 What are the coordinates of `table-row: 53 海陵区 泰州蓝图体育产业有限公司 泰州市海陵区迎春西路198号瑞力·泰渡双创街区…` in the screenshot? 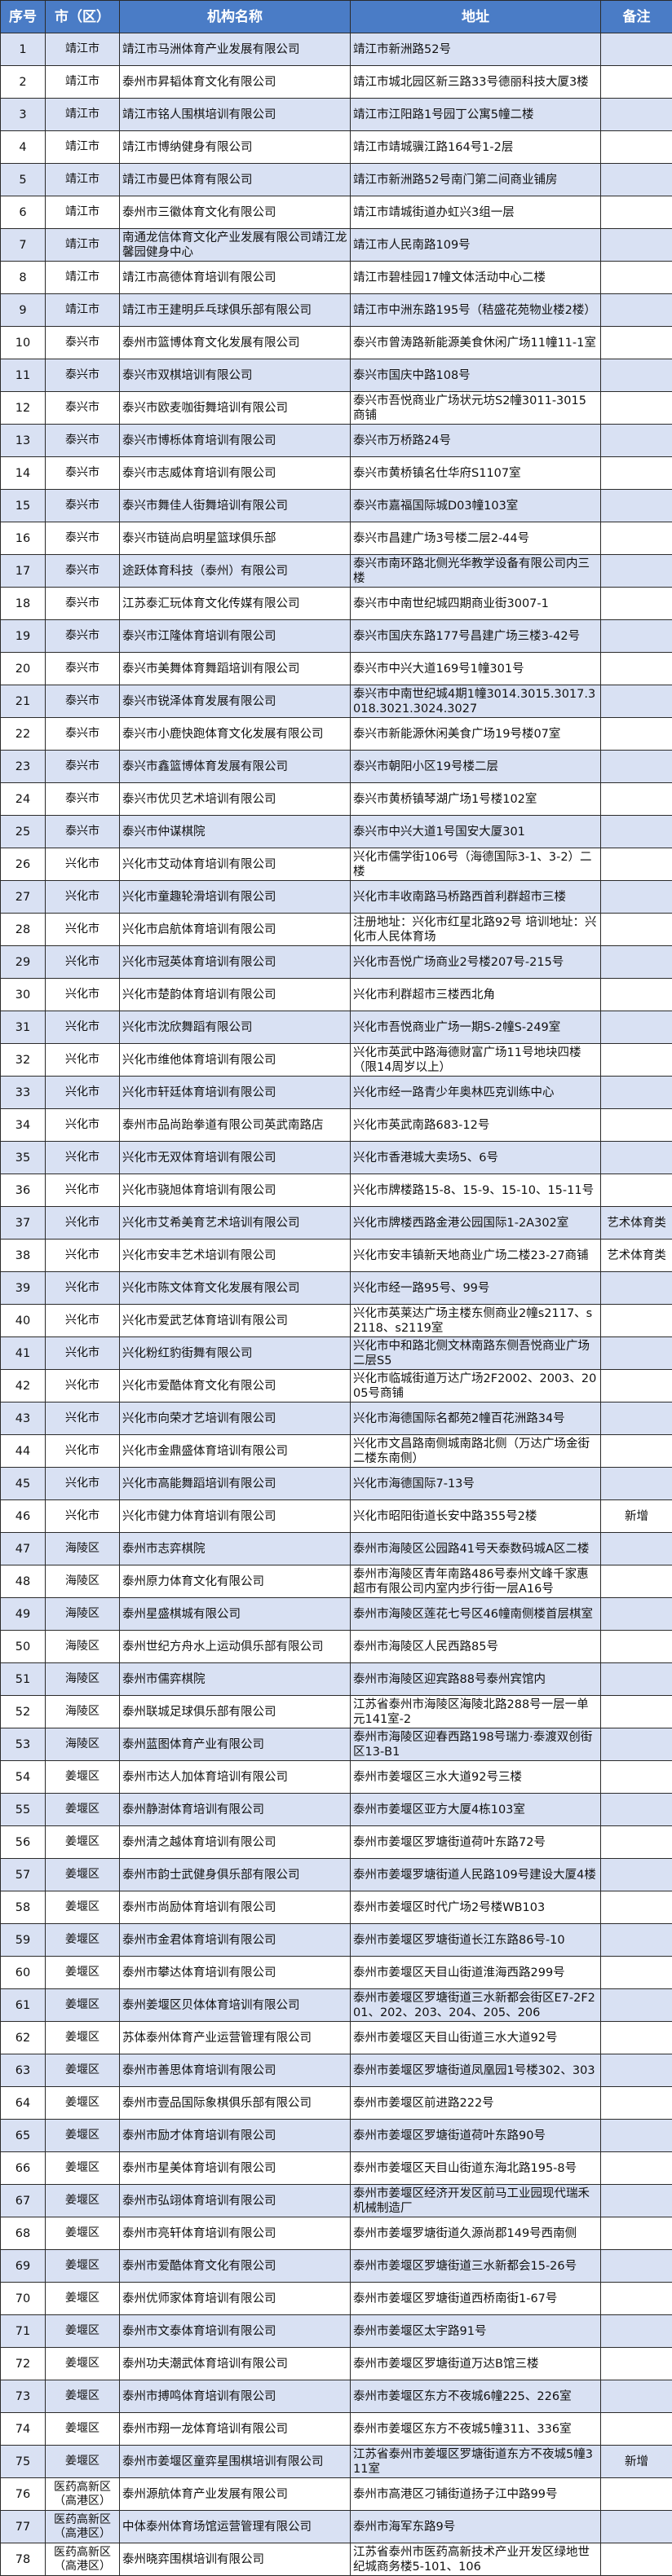 It's located at (336, 1745).